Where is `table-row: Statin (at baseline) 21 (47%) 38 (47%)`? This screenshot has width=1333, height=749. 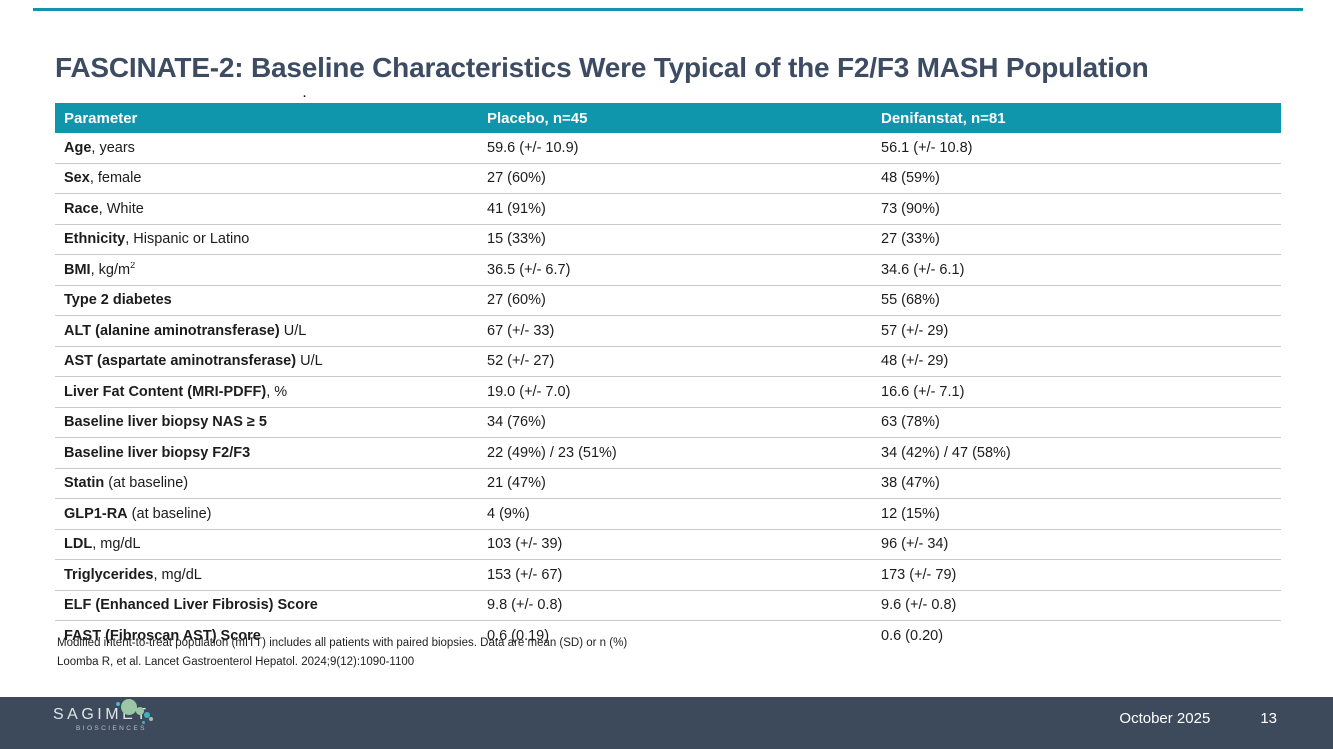 table-row: Statin (at baseline) 21 (47%) 38 (47%) is located at coordinates (668, 484).